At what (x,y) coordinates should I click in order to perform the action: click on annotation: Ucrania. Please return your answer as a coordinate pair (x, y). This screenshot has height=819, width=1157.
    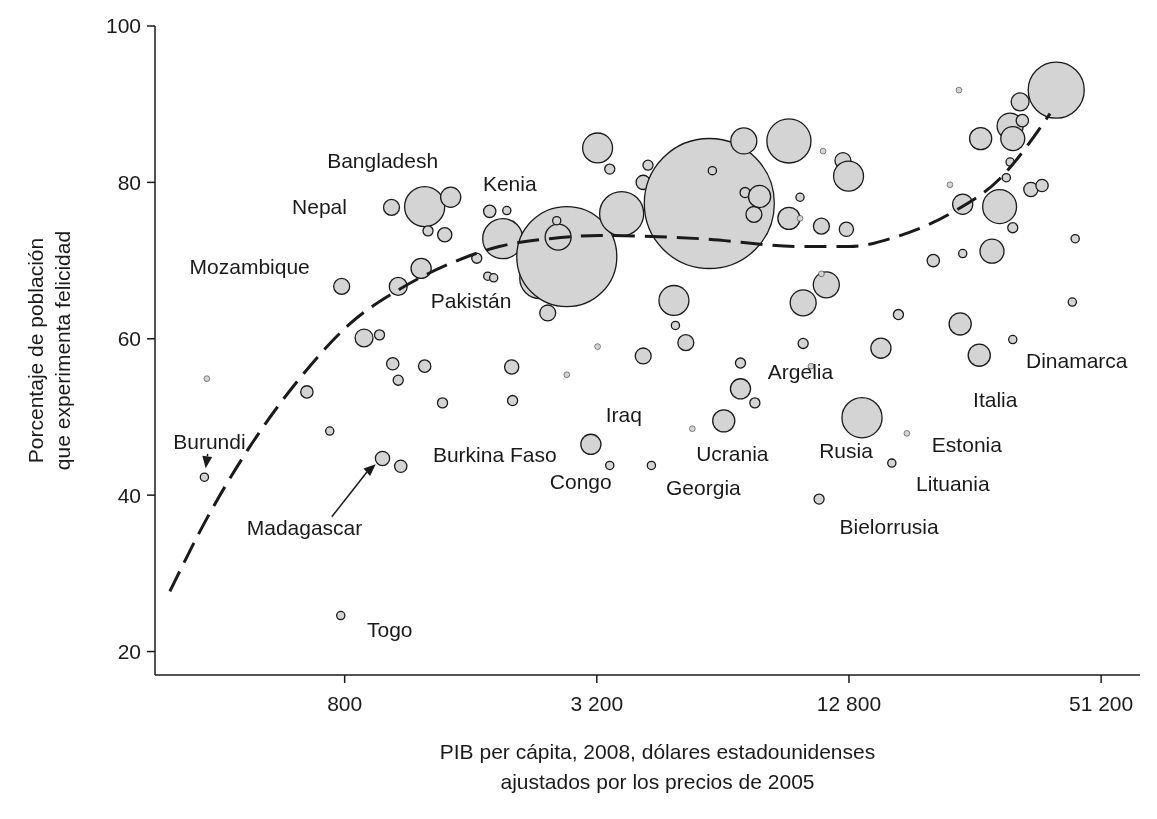
    Looking at the image, I should click on (732, 454).